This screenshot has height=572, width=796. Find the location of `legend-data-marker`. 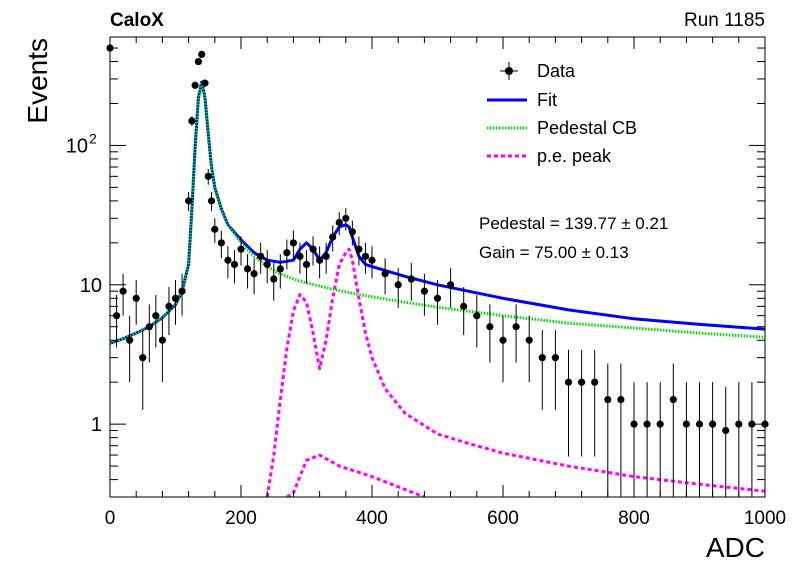

legend-data-marker is located at coordinates (509, 71).